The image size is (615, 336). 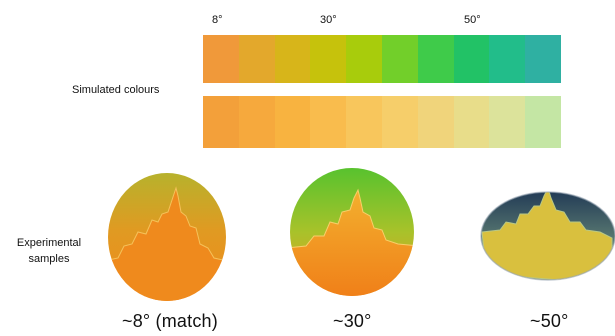 I want to click on simulated-colours-label: Simulated colours, so click(x=116, y=90).